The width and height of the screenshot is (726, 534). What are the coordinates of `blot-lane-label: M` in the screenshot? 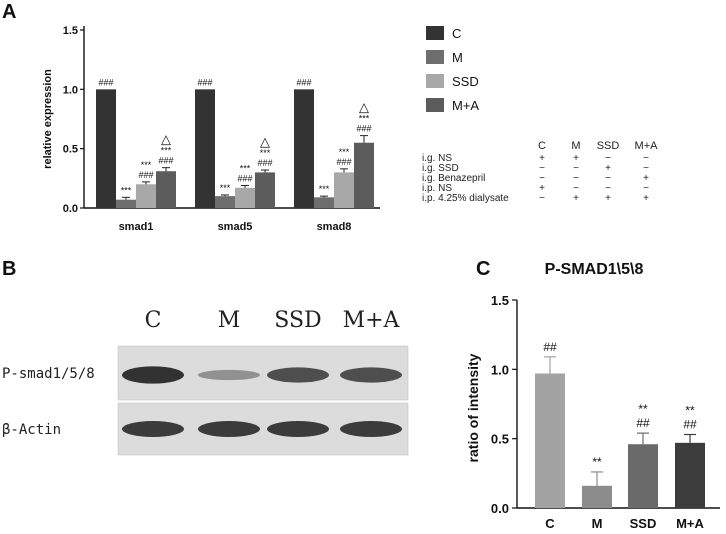 It's located at (229, 320).